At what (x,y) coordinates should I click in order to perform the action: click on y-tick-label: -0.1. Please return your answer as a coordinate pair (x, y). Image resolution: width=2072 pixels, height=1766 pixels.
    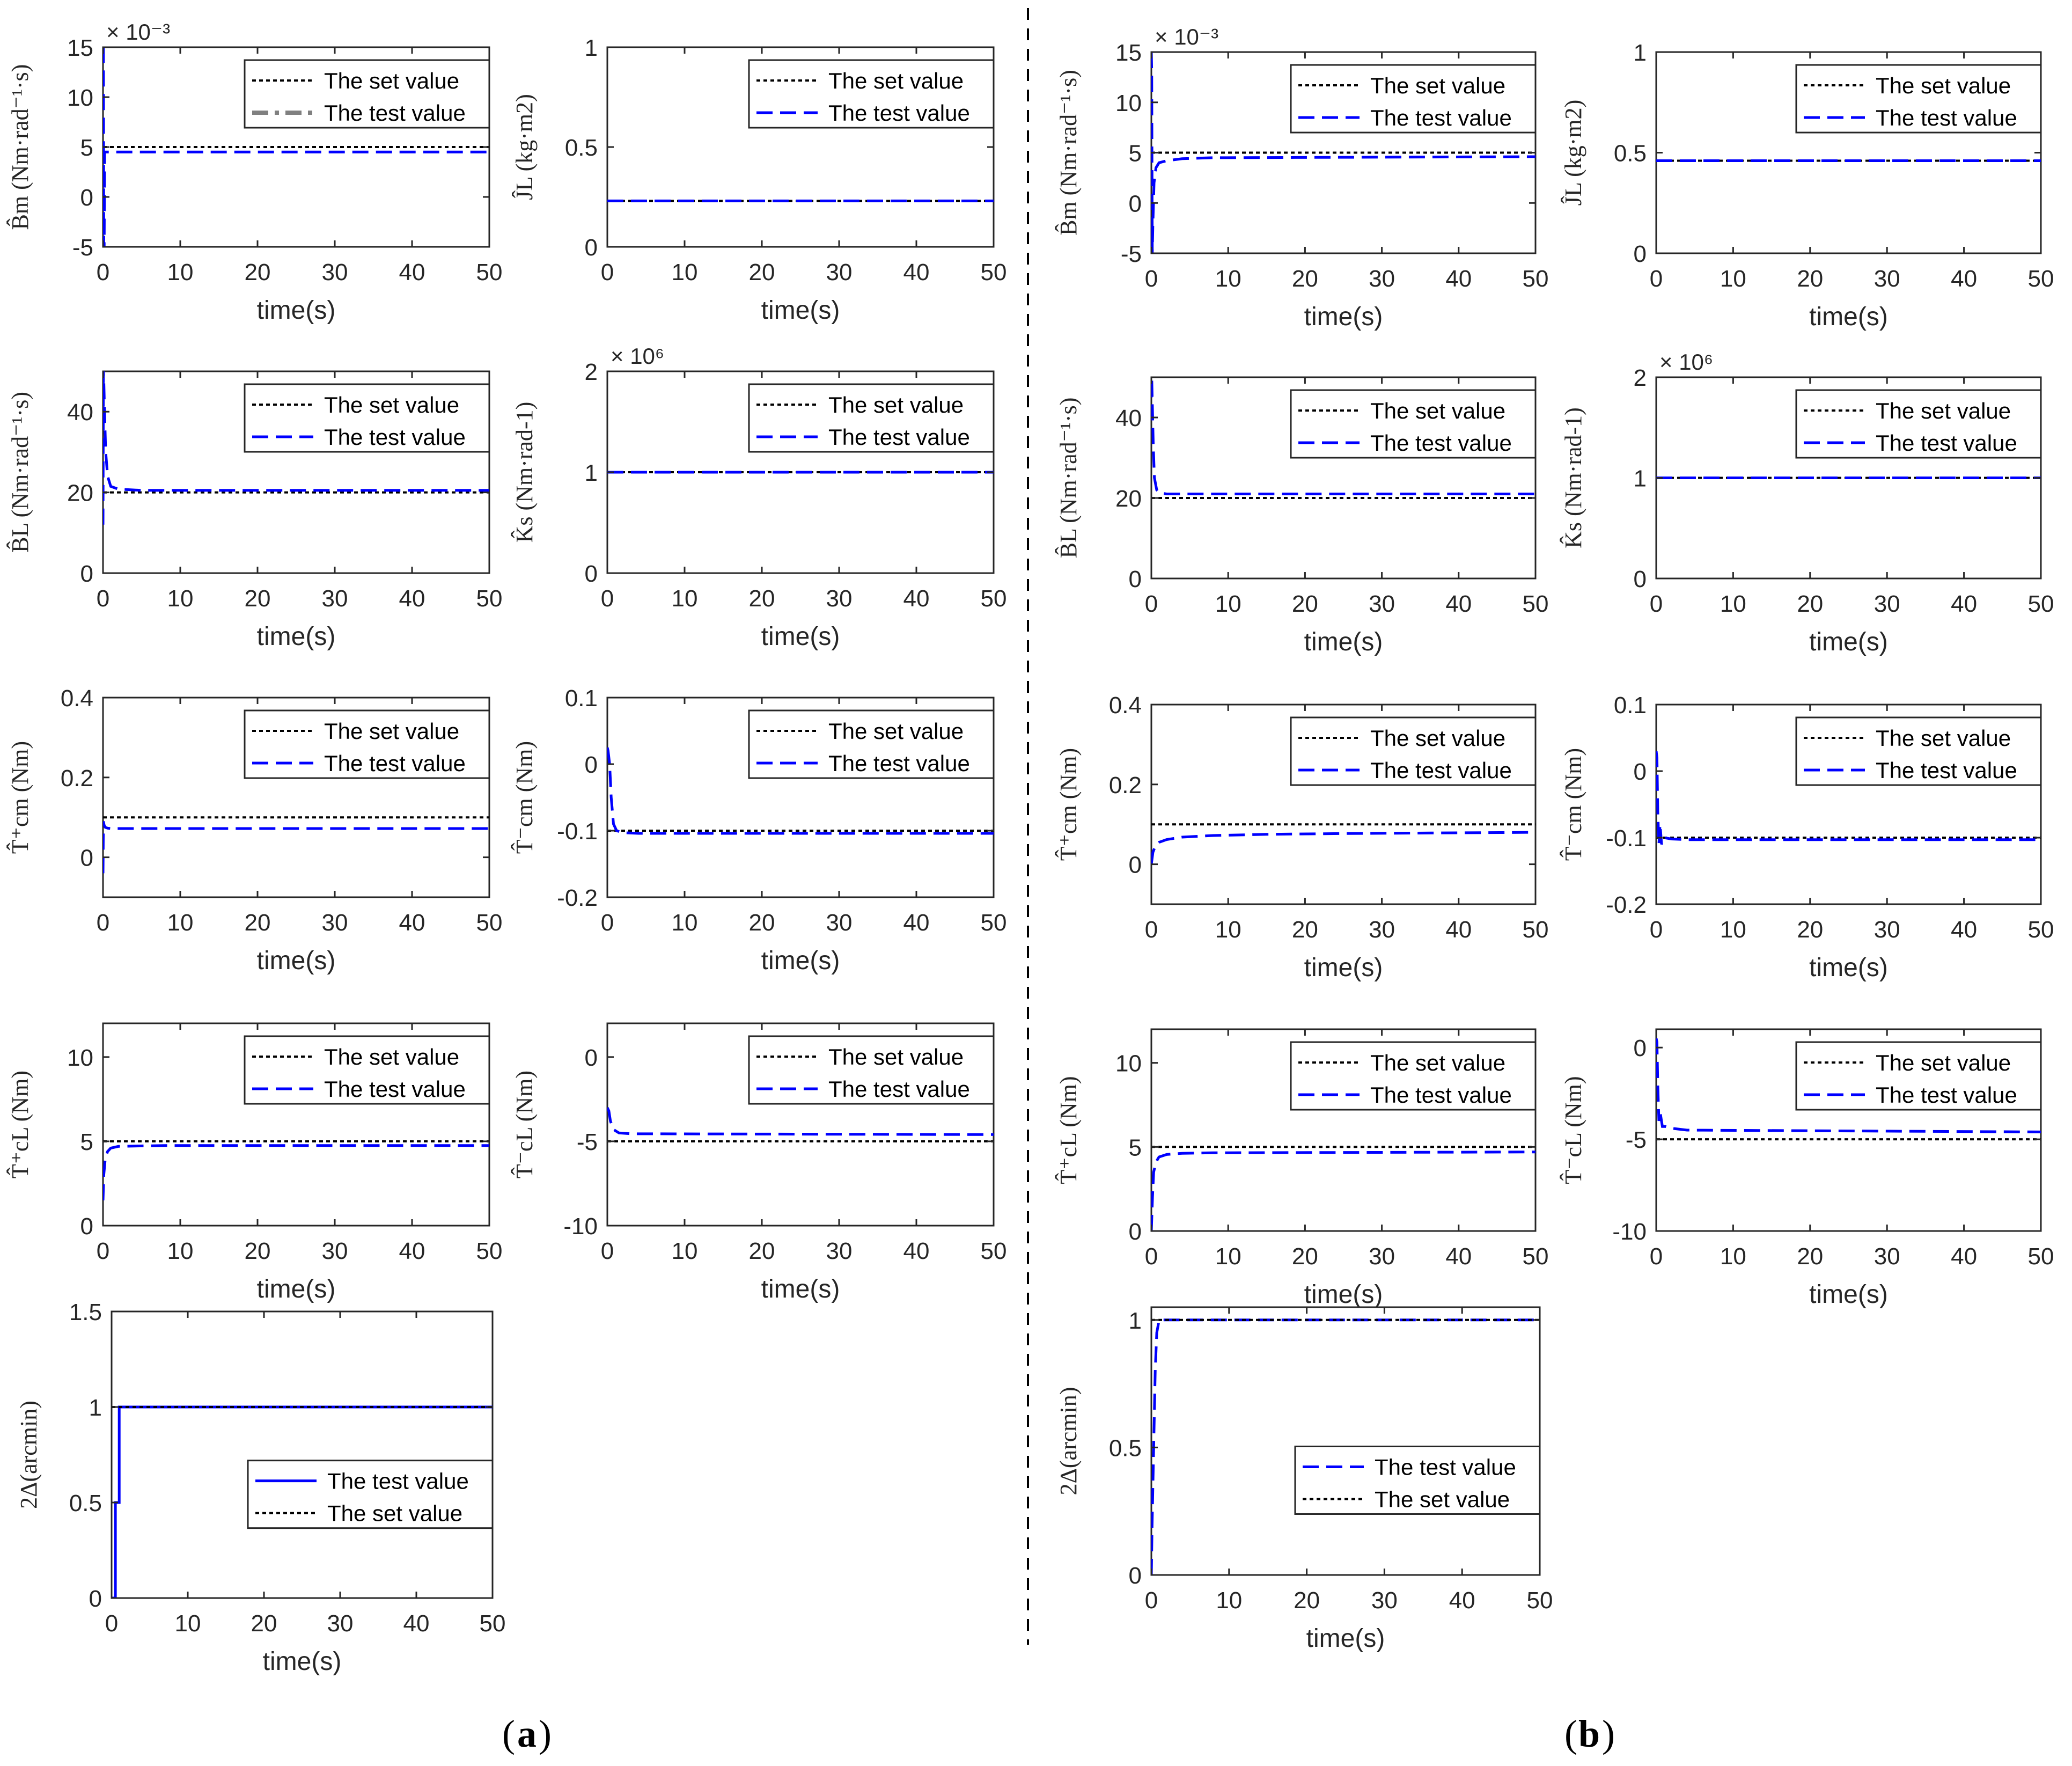
    Looking at the image, I should click on (577, 831).